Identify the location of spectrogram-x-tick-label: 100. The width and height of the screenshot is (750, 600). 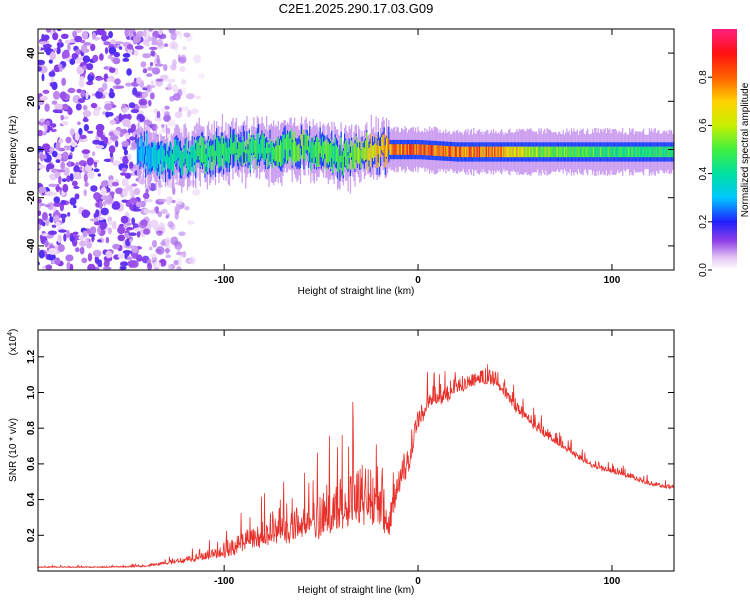
(612, 280).